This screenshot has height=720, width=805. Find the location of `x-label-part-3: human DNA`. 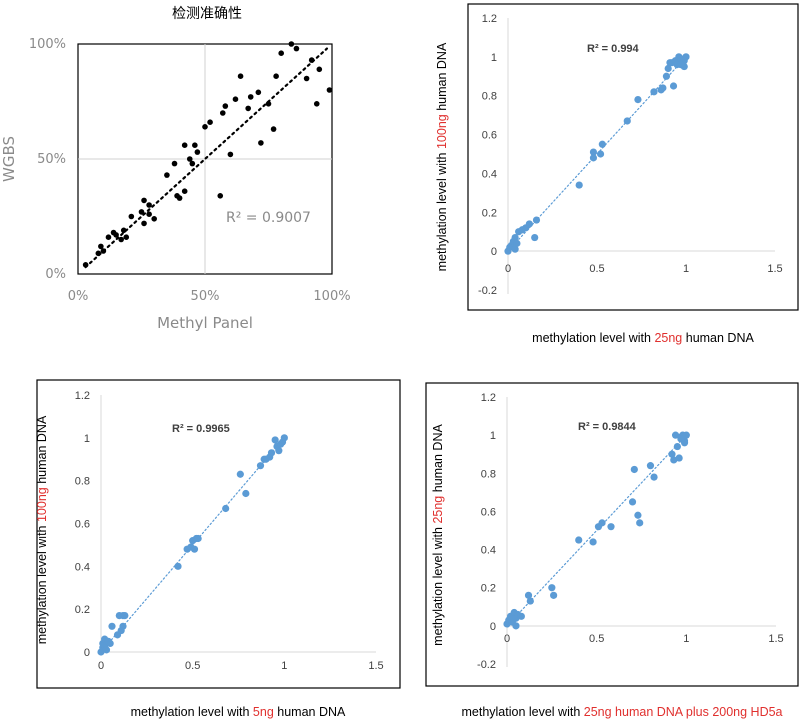

x-label-part-3: human DNA is located at coordinates (310, 712).